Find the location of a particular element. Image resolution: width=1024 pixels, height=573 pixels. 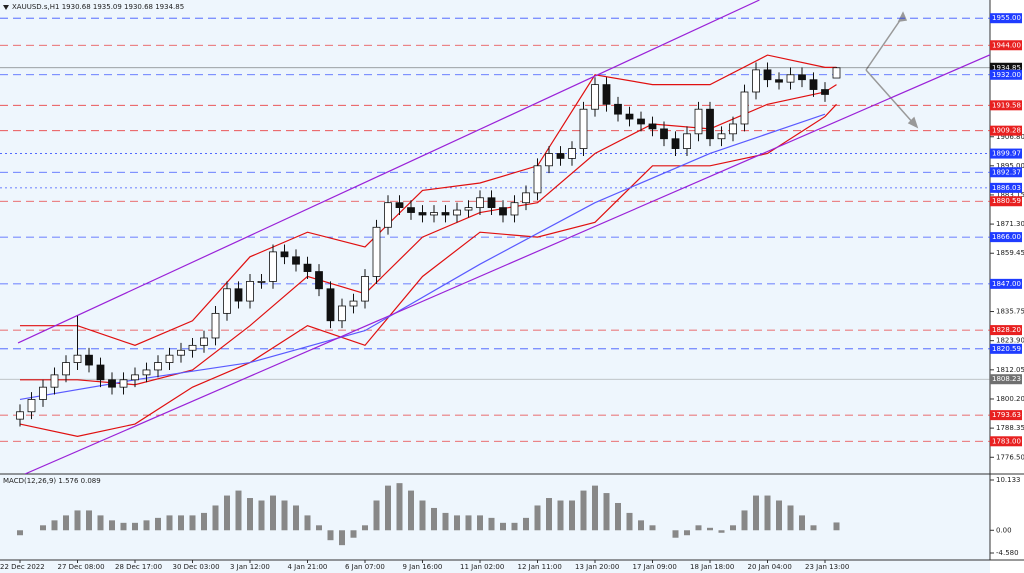

y-tick-label: 1871.30 is located at coordinates (1010, 224).